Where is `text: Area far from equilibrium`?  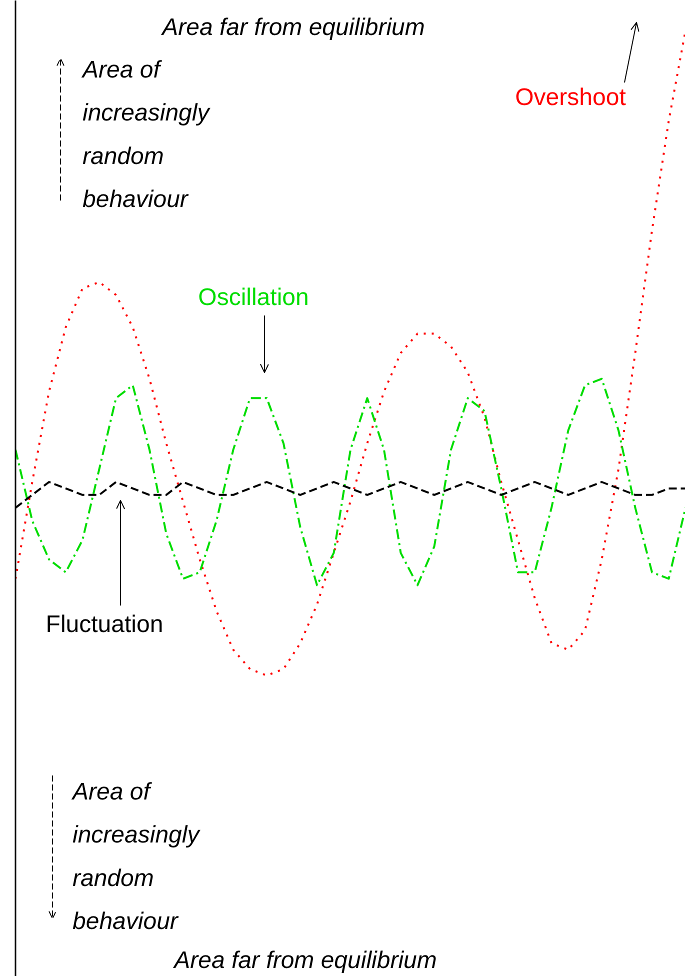 text: Area far from equilibrium is located at coordinates (304, 960).